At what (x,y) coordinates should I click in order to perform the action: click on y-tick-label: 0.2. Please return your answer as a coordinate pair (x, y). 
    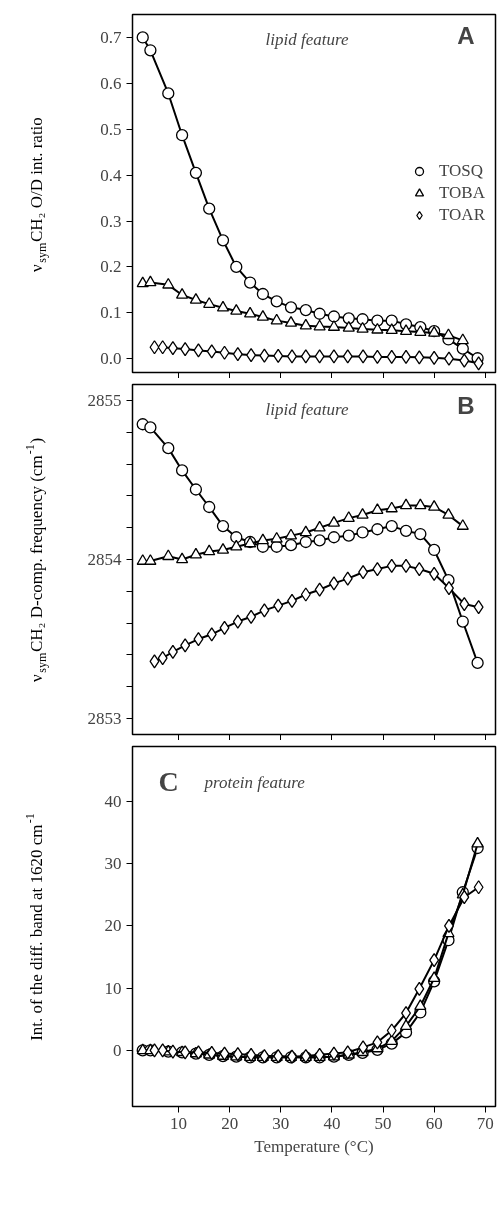
    Looking at the image, I should click on (111, 267).